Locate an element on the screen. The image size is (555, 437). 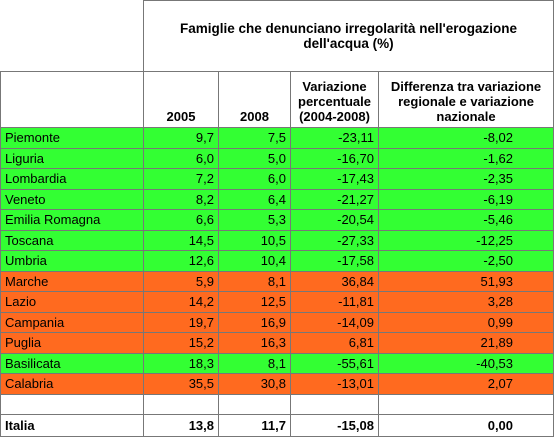
cell: 0,00 is located at coordinates (466, 425).